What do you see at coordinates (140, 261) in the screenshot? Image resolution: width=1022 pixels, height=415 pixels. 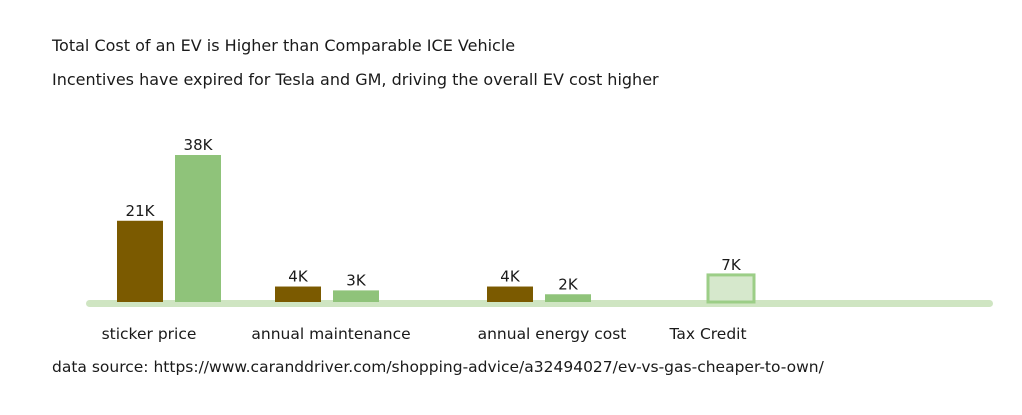 I see `bar-sticker-price-s1` at bounding box center [140, 261].